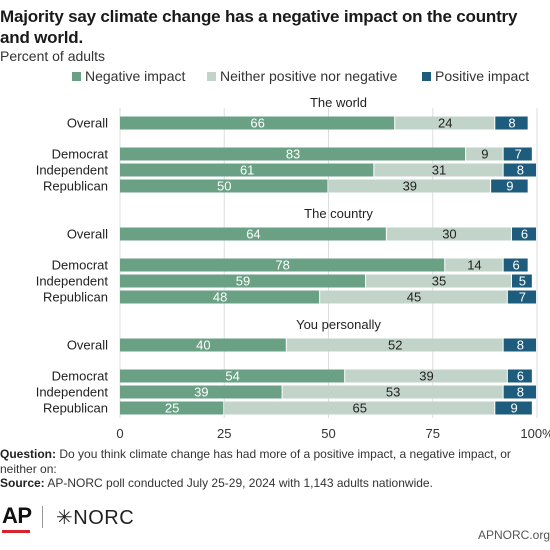  I want to click on data-label-neither: 53, so click(393, 392).